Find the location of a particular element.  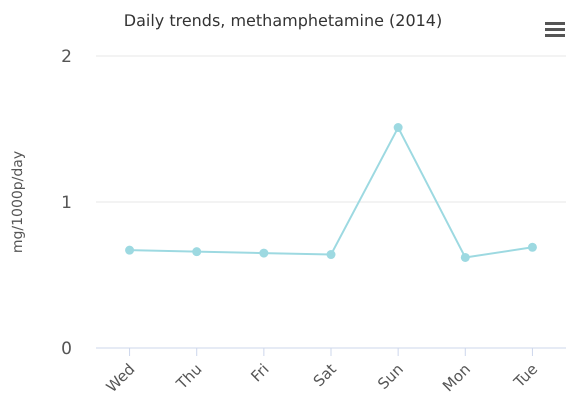

x-tick-label: Fri is located at coordinates (260, 373).